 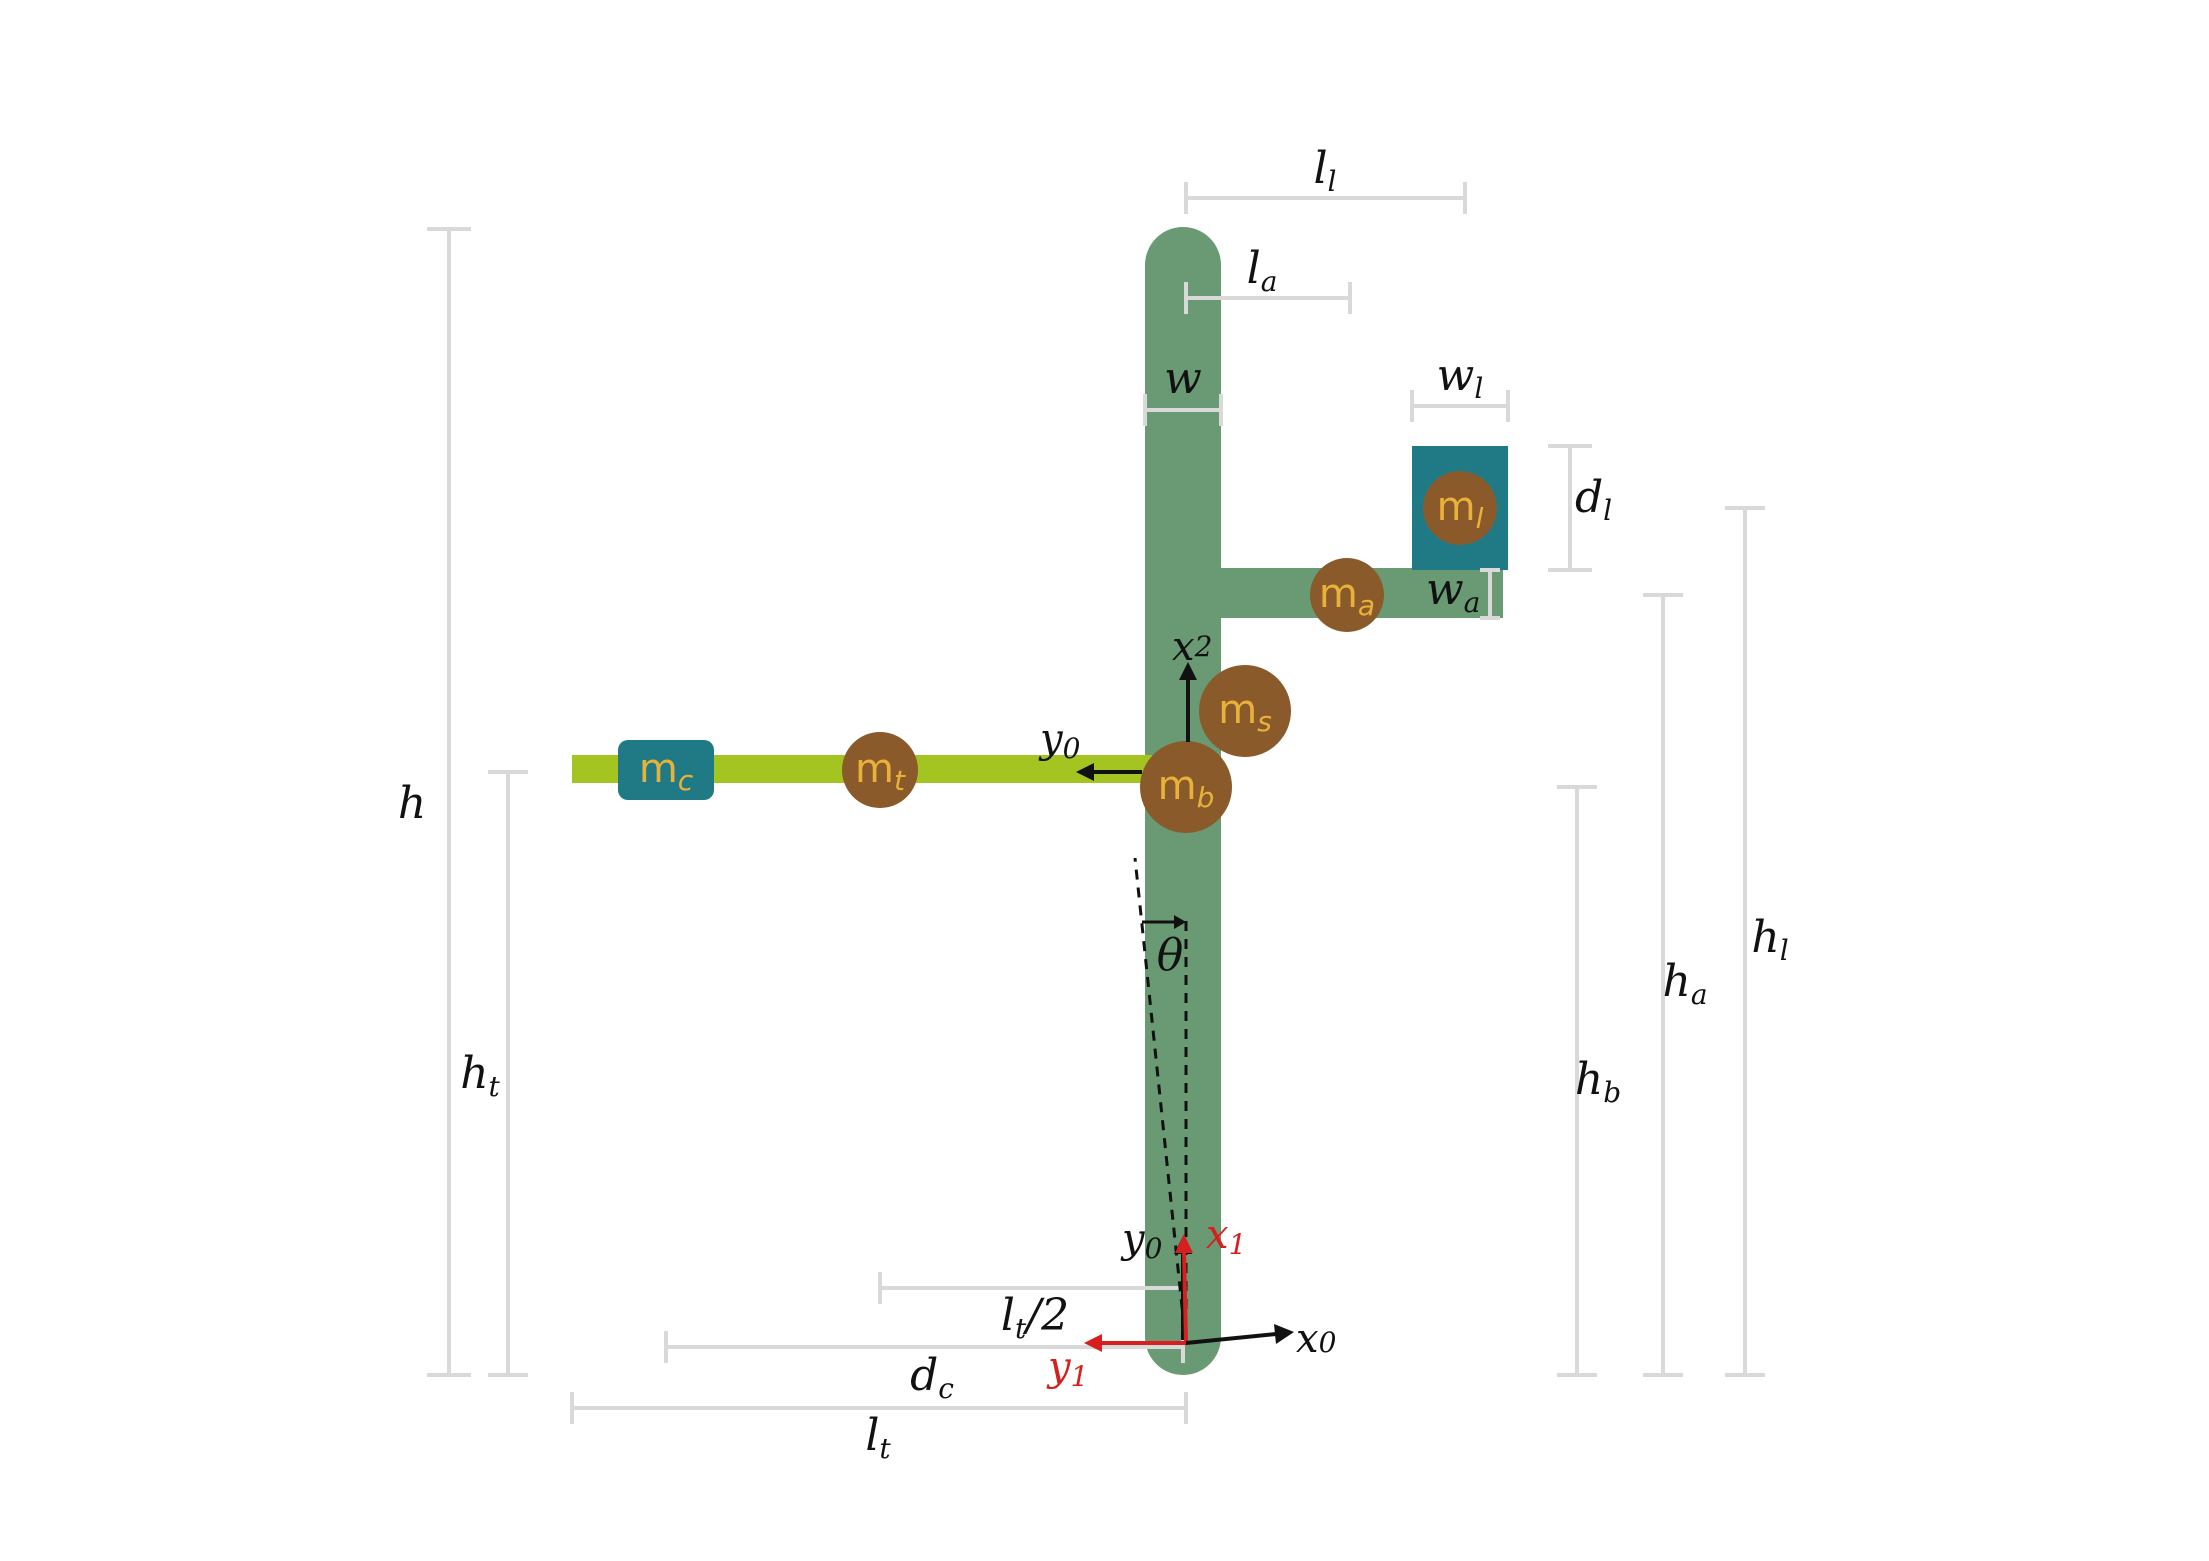 I want to click on mass-ma: ma, so click(x=1347, y=595).